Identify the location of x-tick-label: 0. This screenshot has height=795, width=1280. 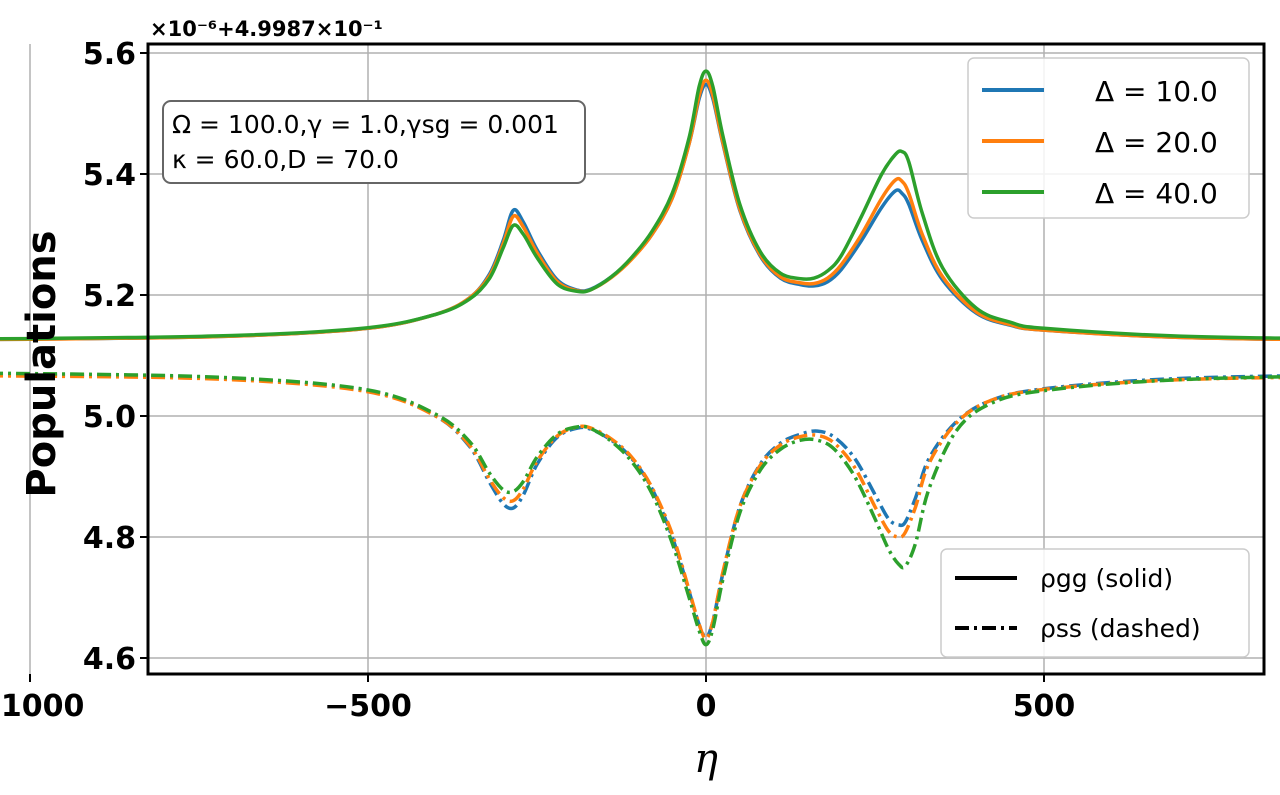
(706, 706).